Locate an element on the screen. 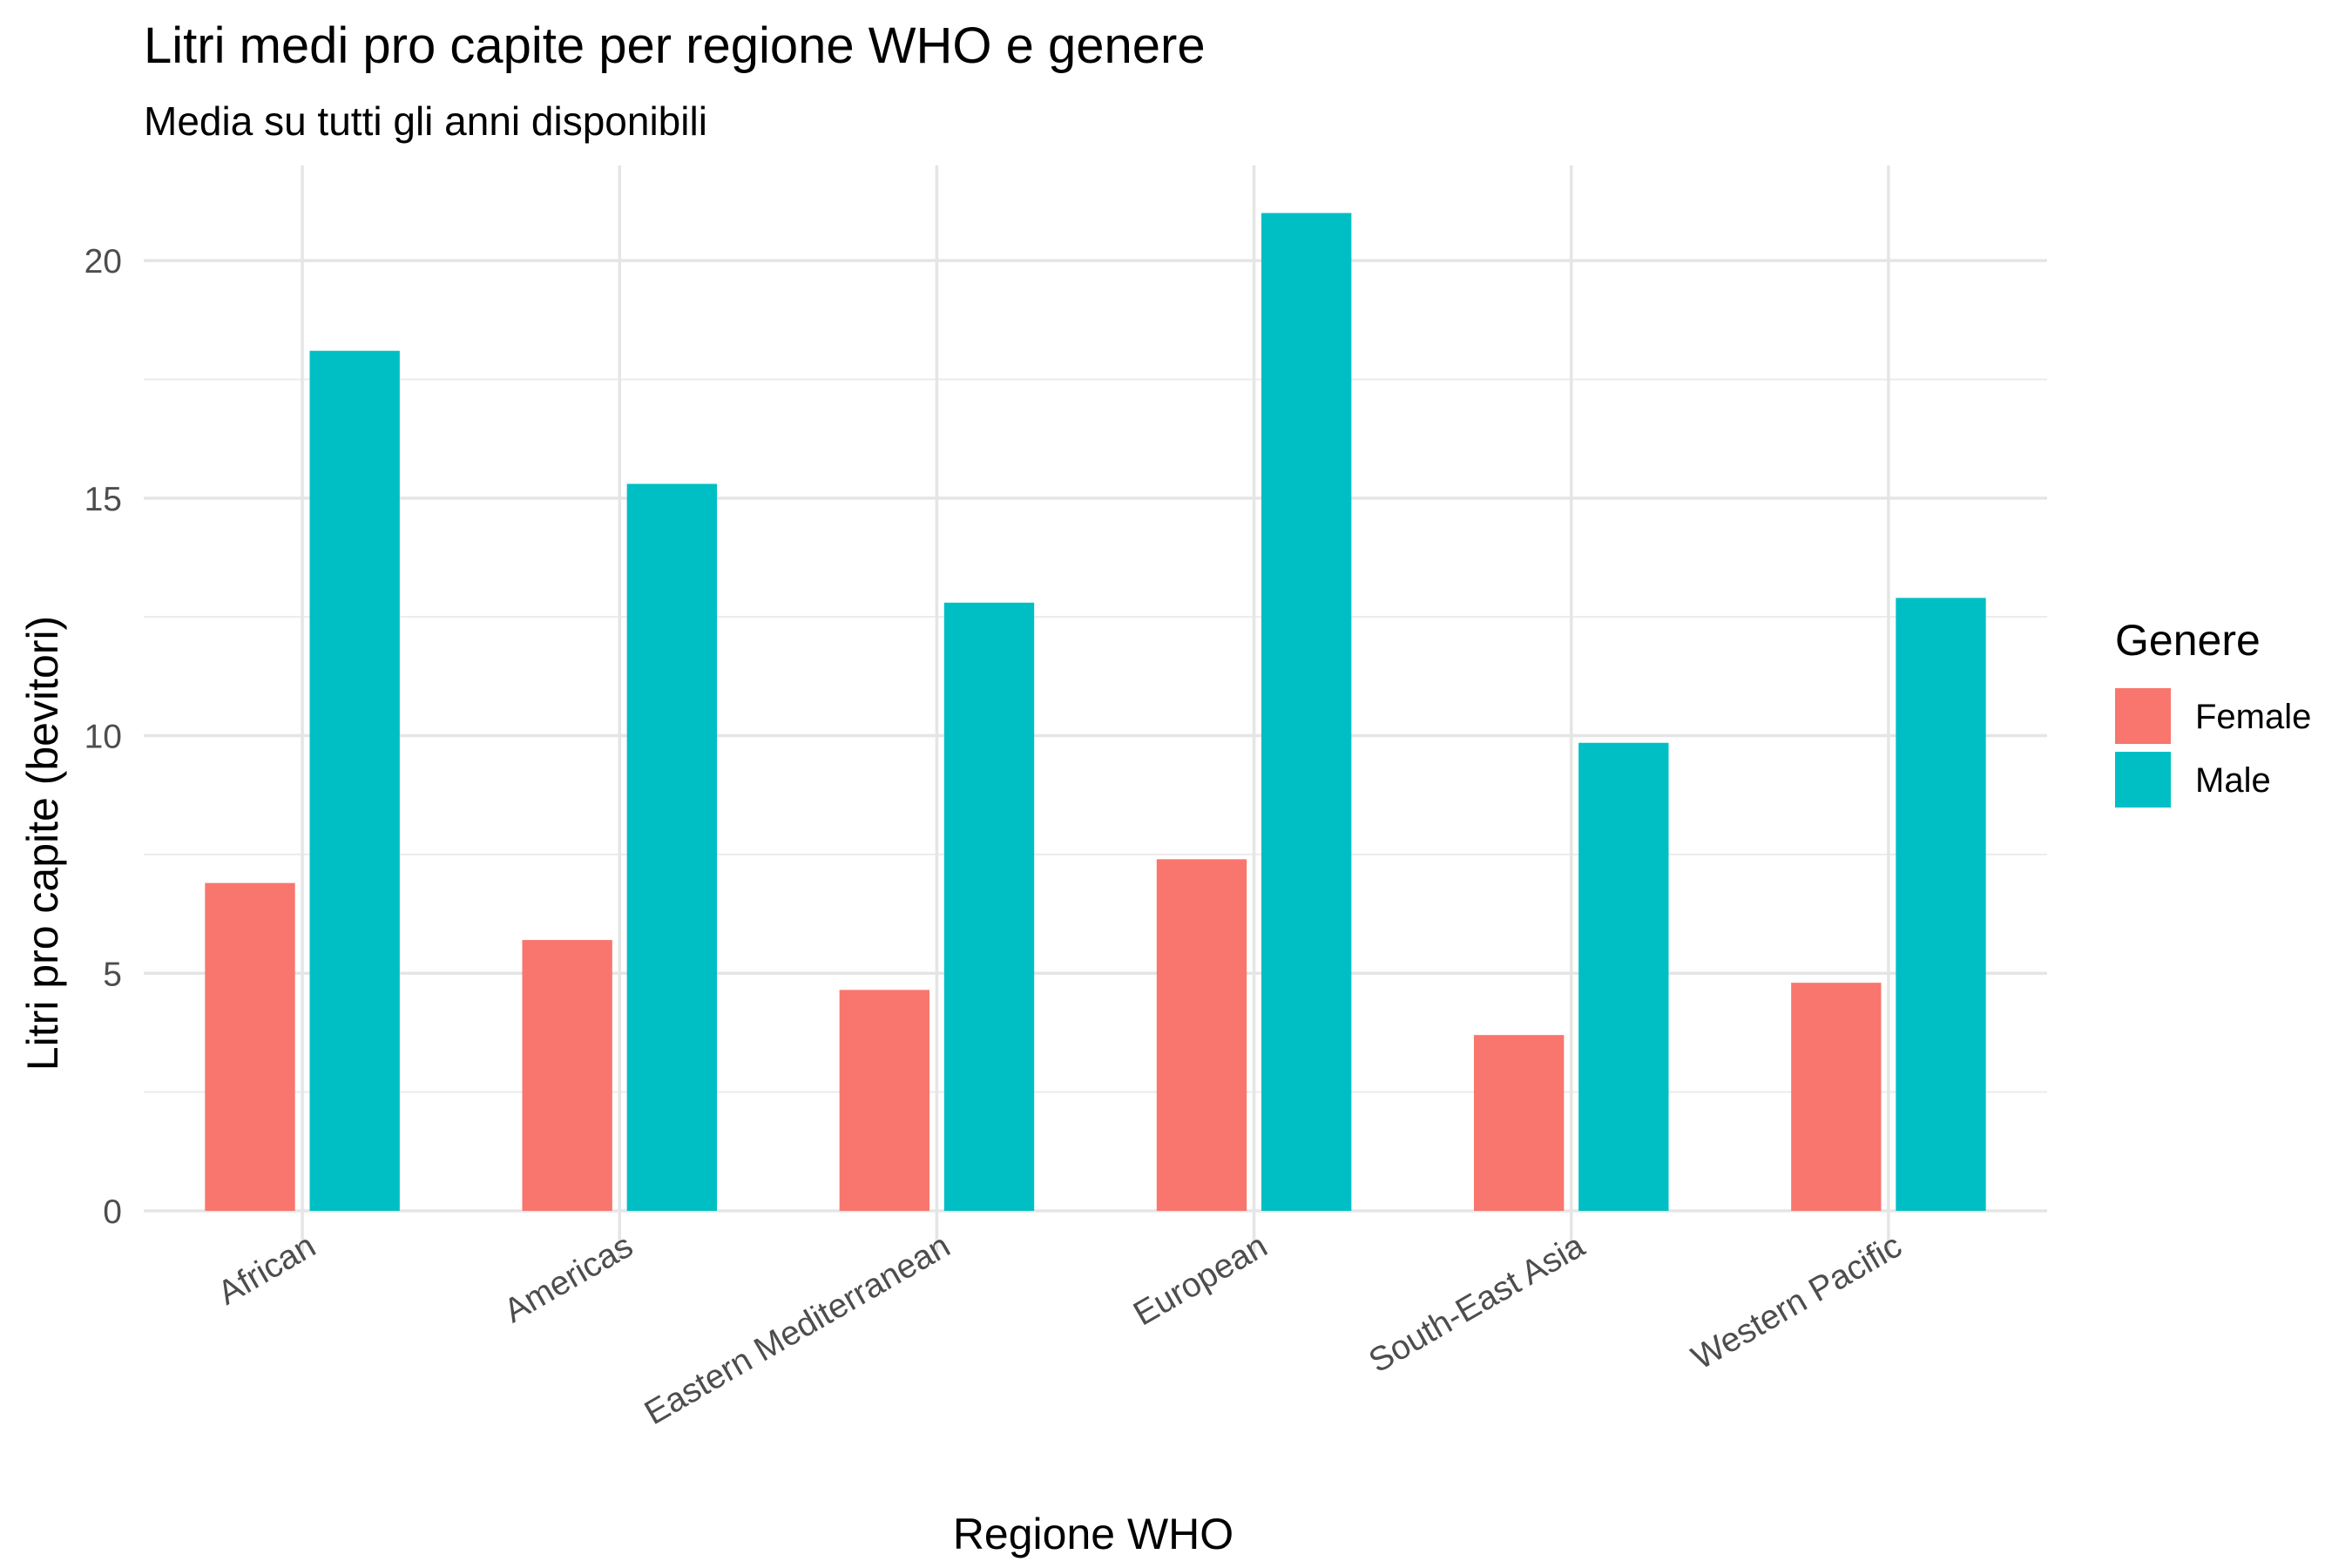  legend-title: Genere is located at coordinates (2188, 640).